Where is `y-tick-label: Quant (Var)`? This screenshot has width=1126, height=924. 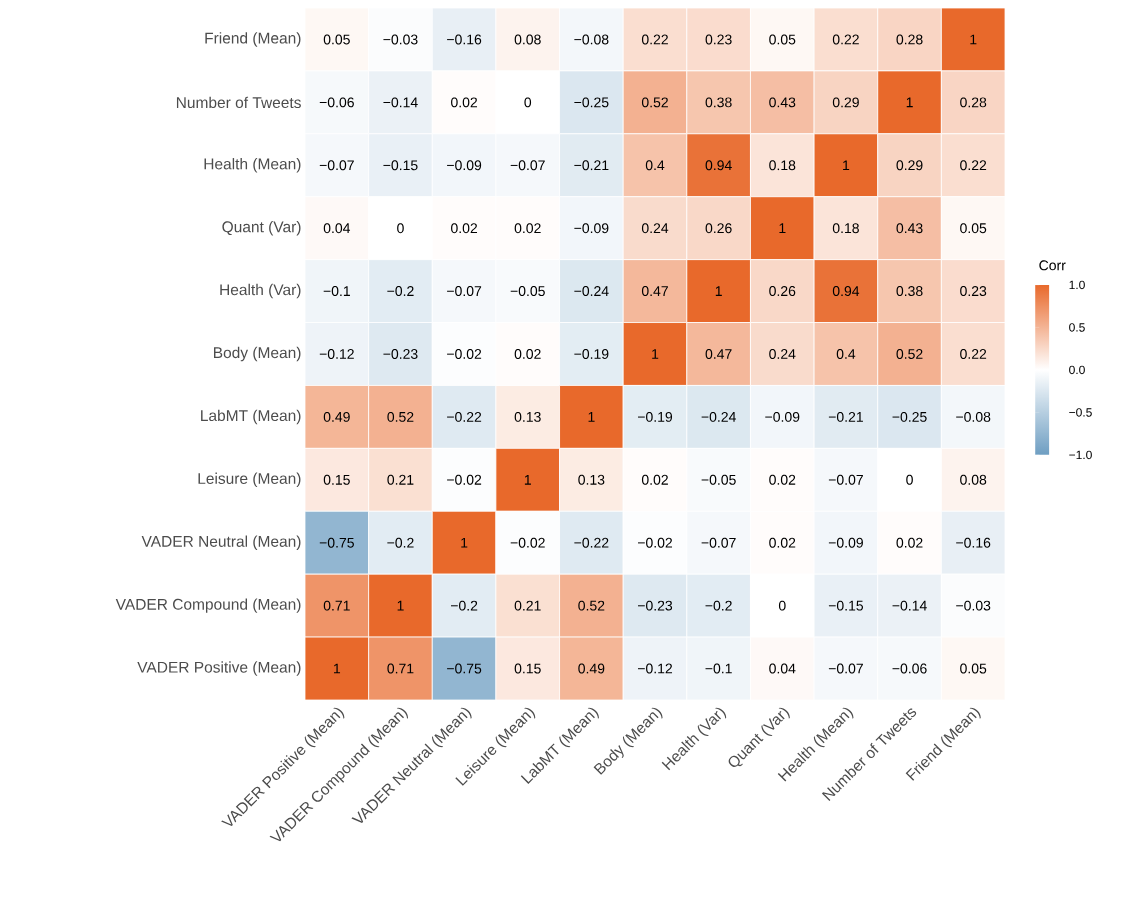
y-tick-label: Quant (Var) is located at coordinates (261, 228).